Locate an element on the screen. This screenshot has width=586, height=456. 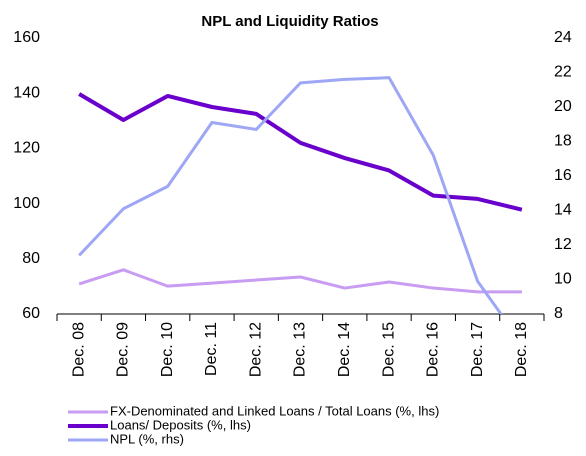
series-line is located at coordinates (300, 281).